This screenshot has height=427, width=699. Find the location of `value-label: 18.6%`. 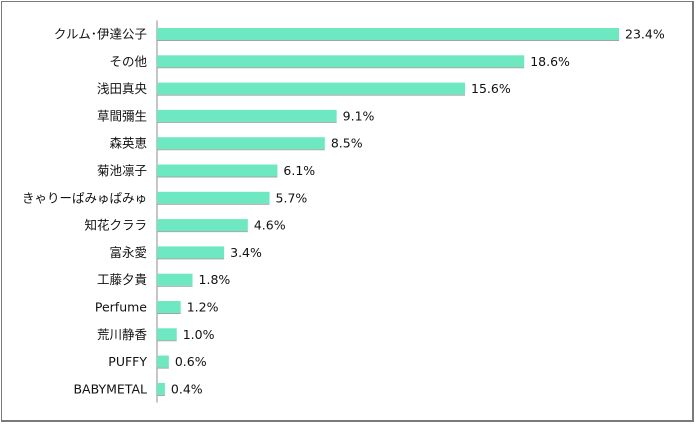

value-label: 18.6% is located at coordinates (550, 61).